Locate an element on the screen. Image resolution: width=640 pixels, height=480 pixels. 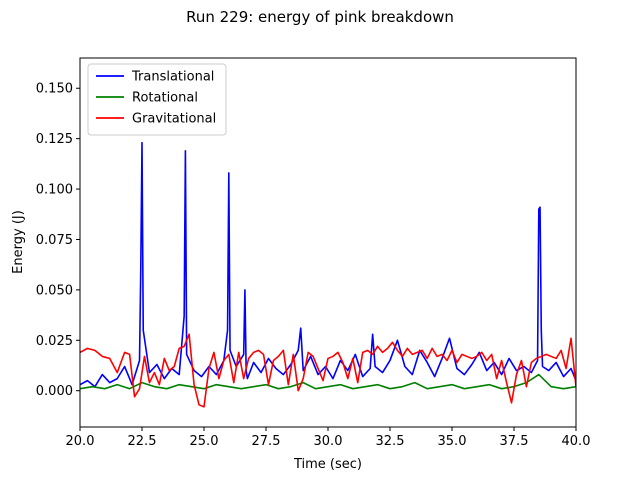
series-line-gravitational is located at coordinates (328, 370).